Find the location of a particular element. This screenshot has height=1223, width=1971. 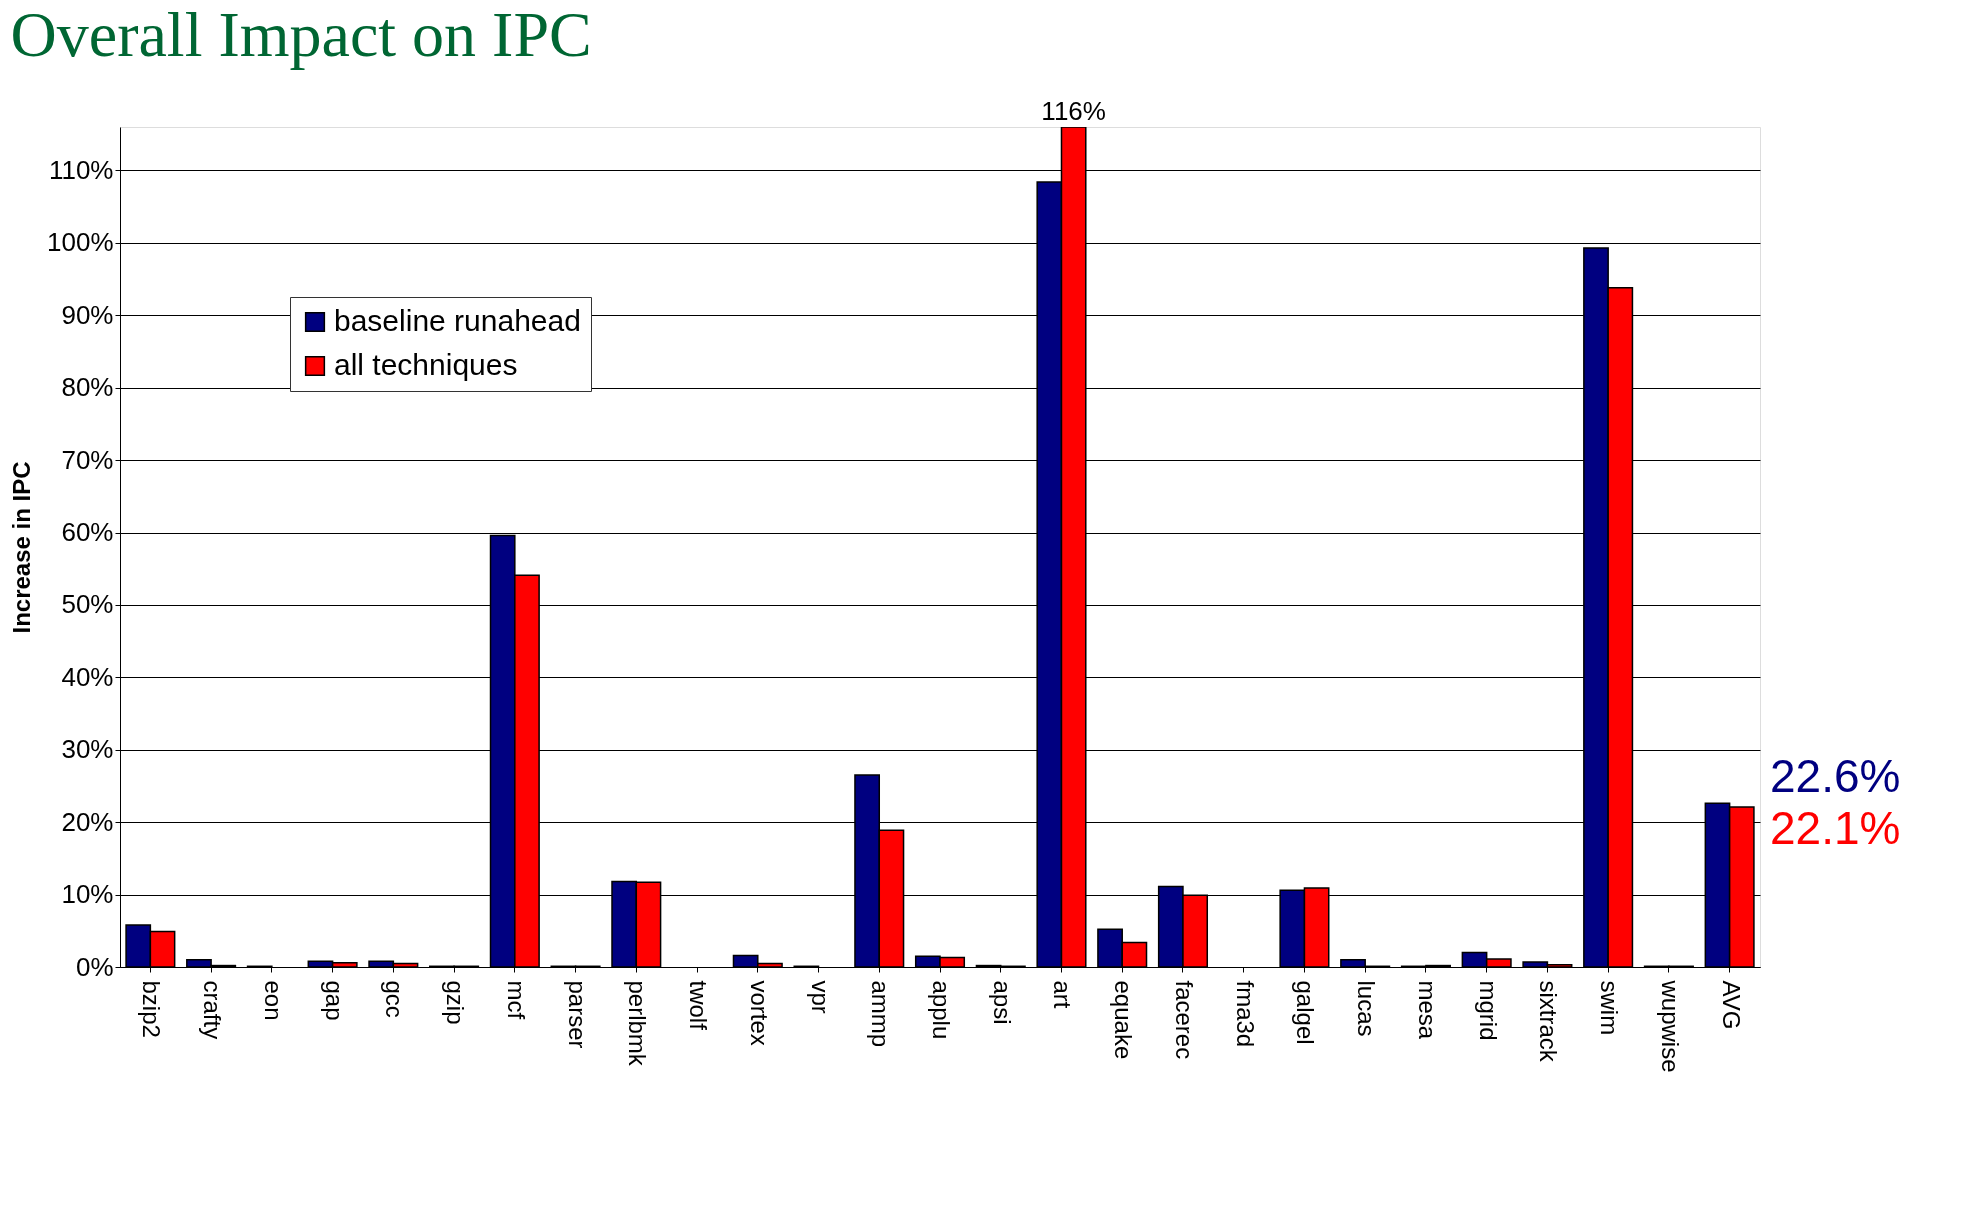

y-axis-title: Increase in IPC is located at coordinates (21, 547).